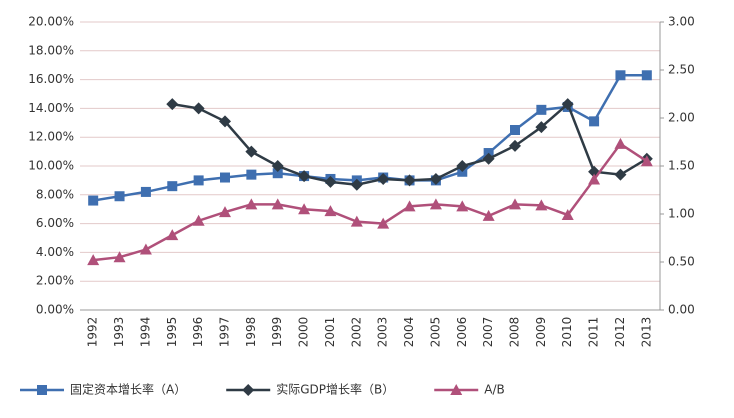  Describe the element at coordinates (681, 118) in the screenshot. I see `y2-tick-label: 2.00` at that location.